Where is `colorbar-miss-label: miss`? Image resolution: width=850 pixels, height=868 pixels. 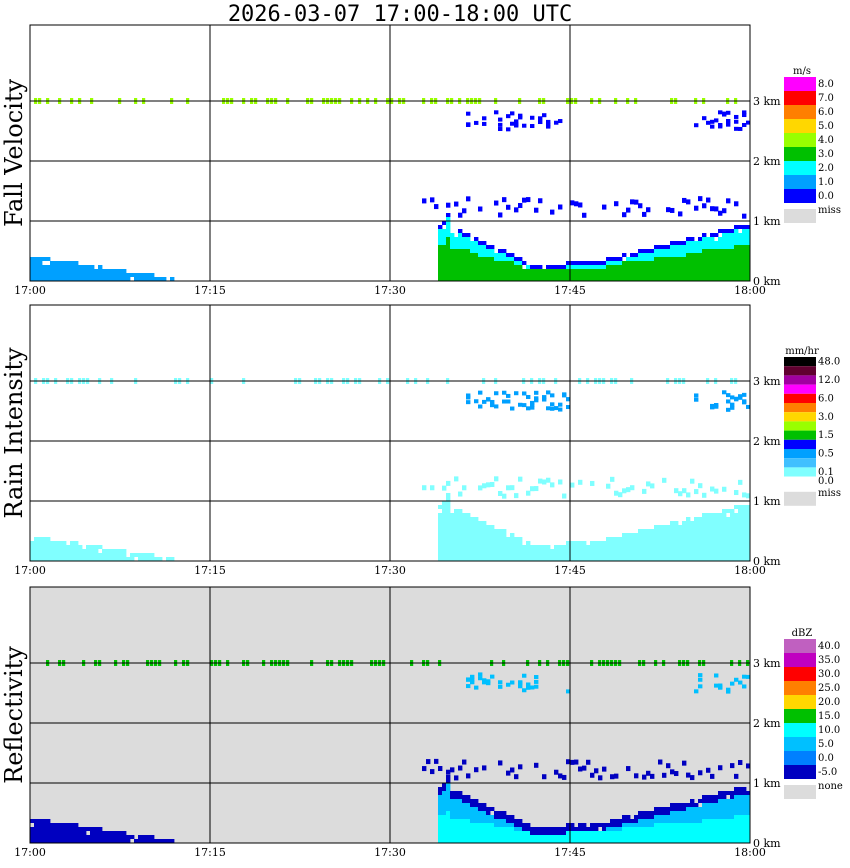
colorbar-miss-label: miss is located at coordinates (829, 210).